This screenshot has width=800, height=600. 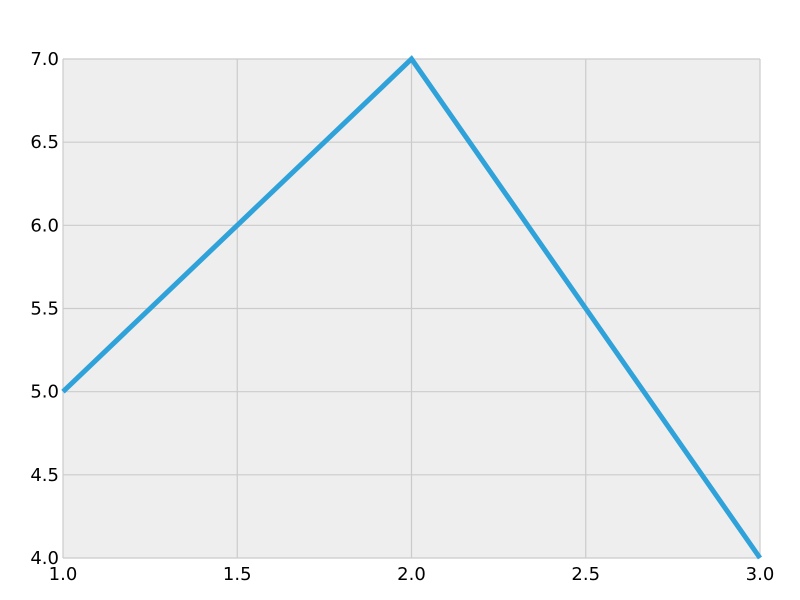 What do you see at coordinates (44, 142) in the screenshot?
I see `y-tick-label: 6.5` at bounding box center [44, 142].